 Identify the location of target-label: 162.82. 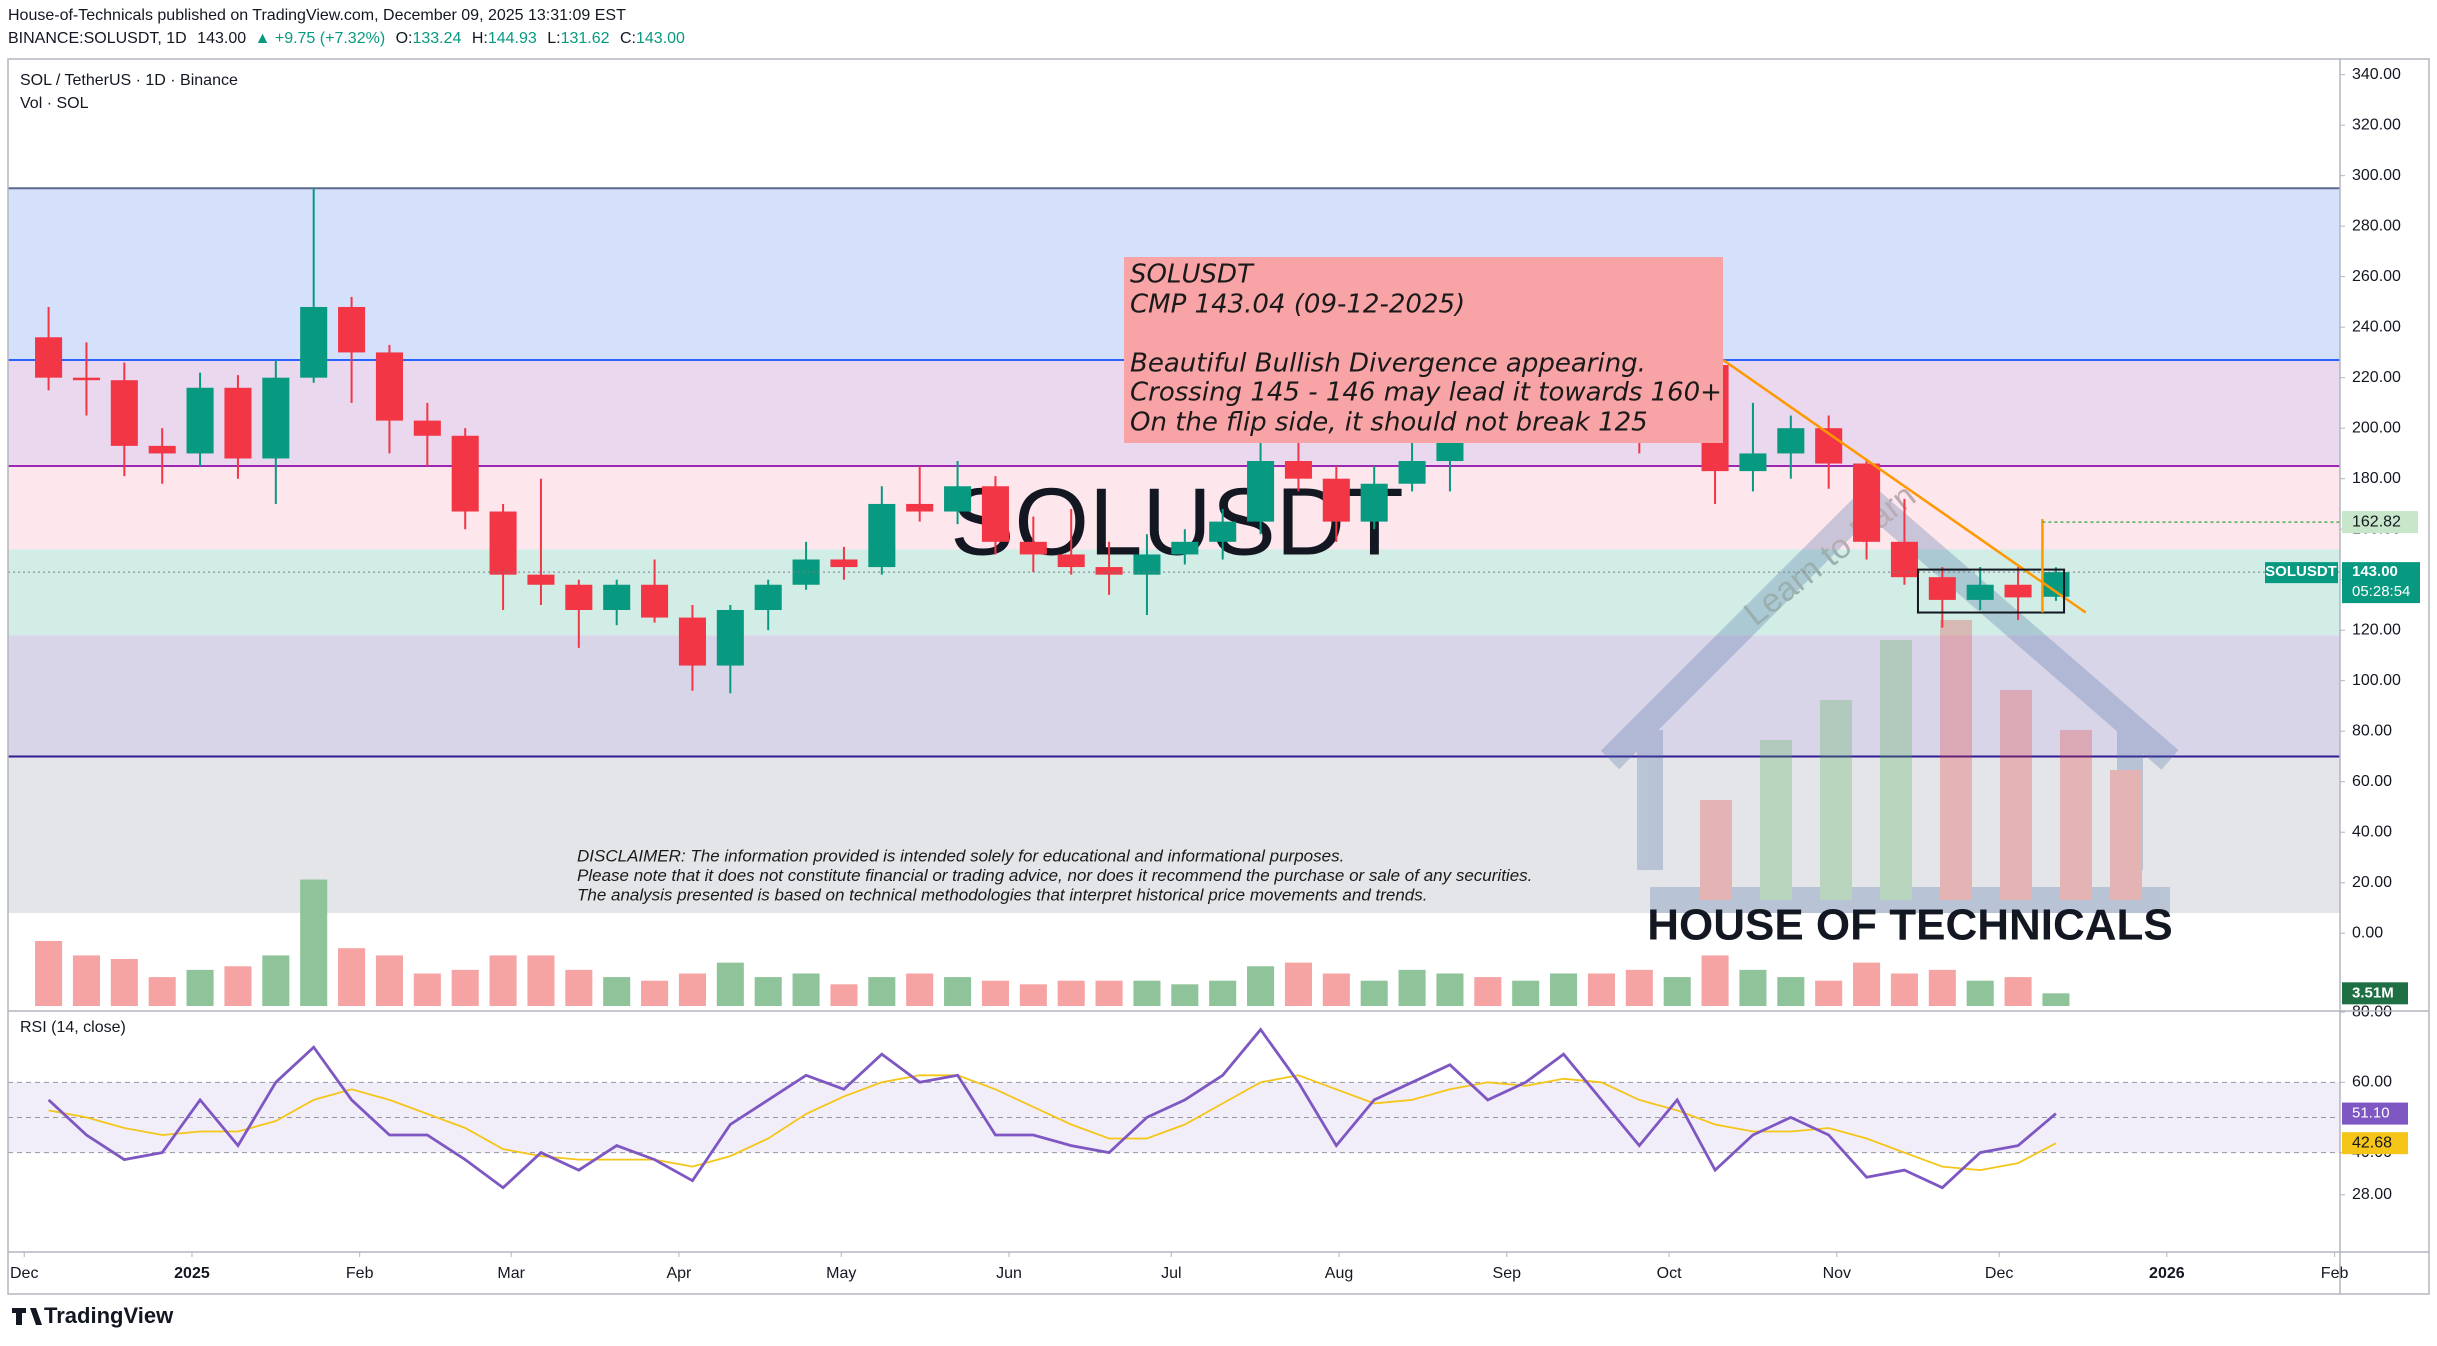
(2376, 521).